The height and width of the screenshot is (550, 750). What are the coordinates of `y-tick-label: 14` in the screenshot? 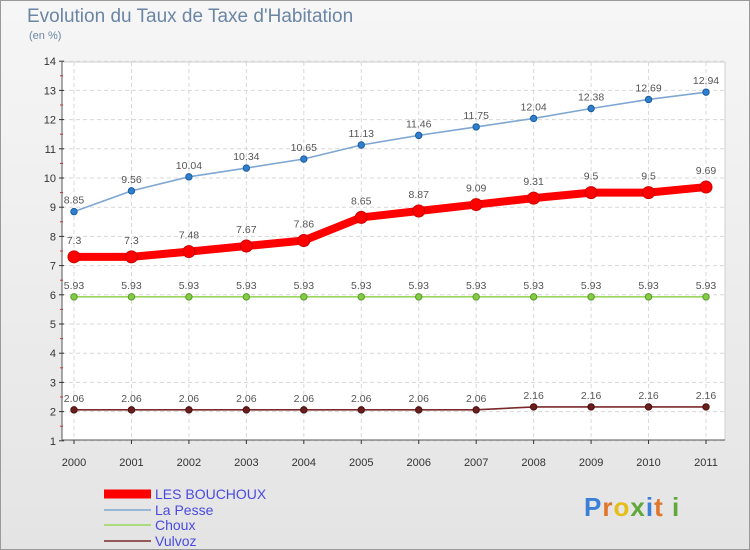 It's located at (50, 62).